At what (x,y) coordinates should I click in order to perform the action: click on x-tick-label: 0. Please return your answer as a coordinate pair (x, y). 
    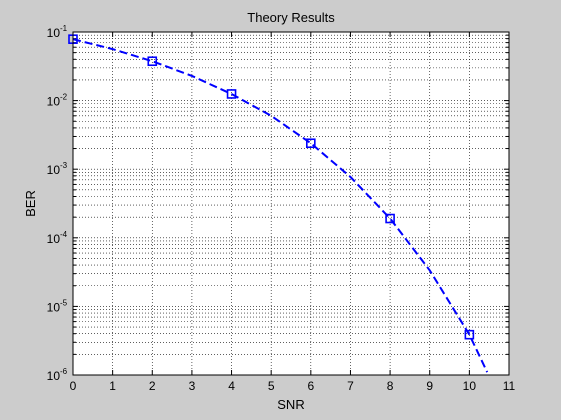
    Looking at the image, I should click on (73, 386).